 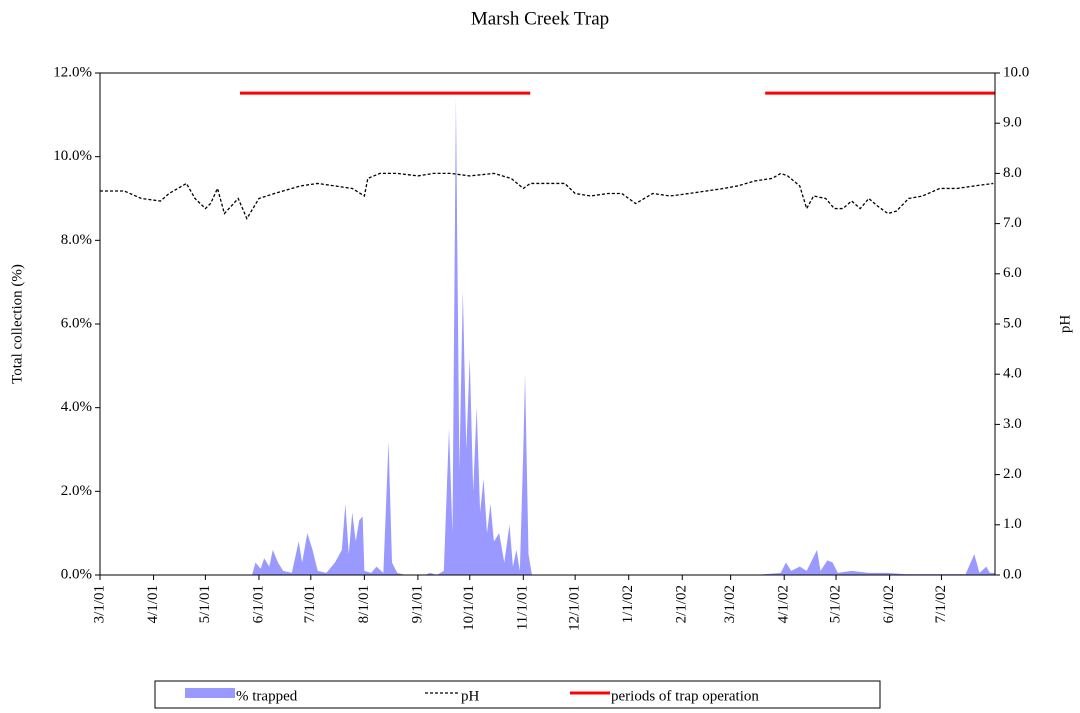 I want to click on x-tick-label: 3/1/02, so click(x=730, y=604).